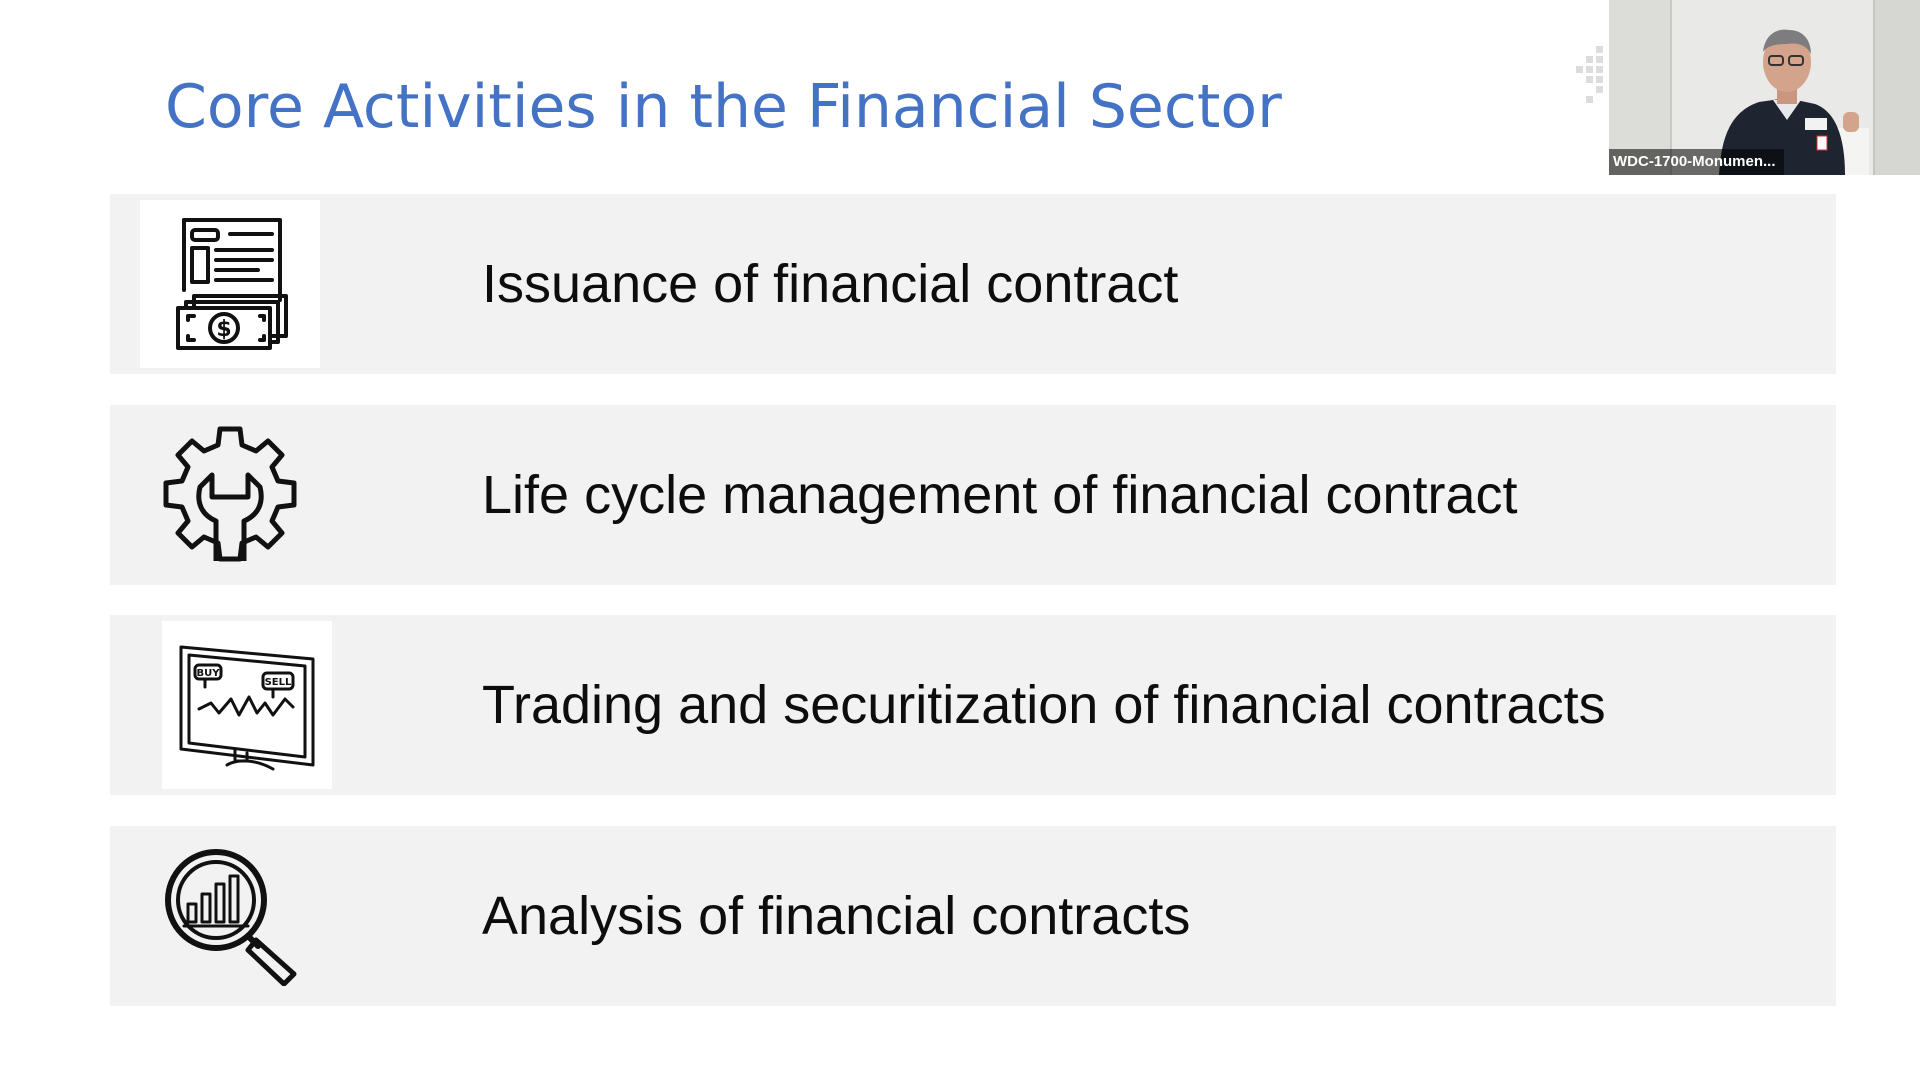 This screenshot has height=1080, width=1920. Describe the element at coordinates (278, 682) in the screenshot. I see `sell-label: SELL` at that location.